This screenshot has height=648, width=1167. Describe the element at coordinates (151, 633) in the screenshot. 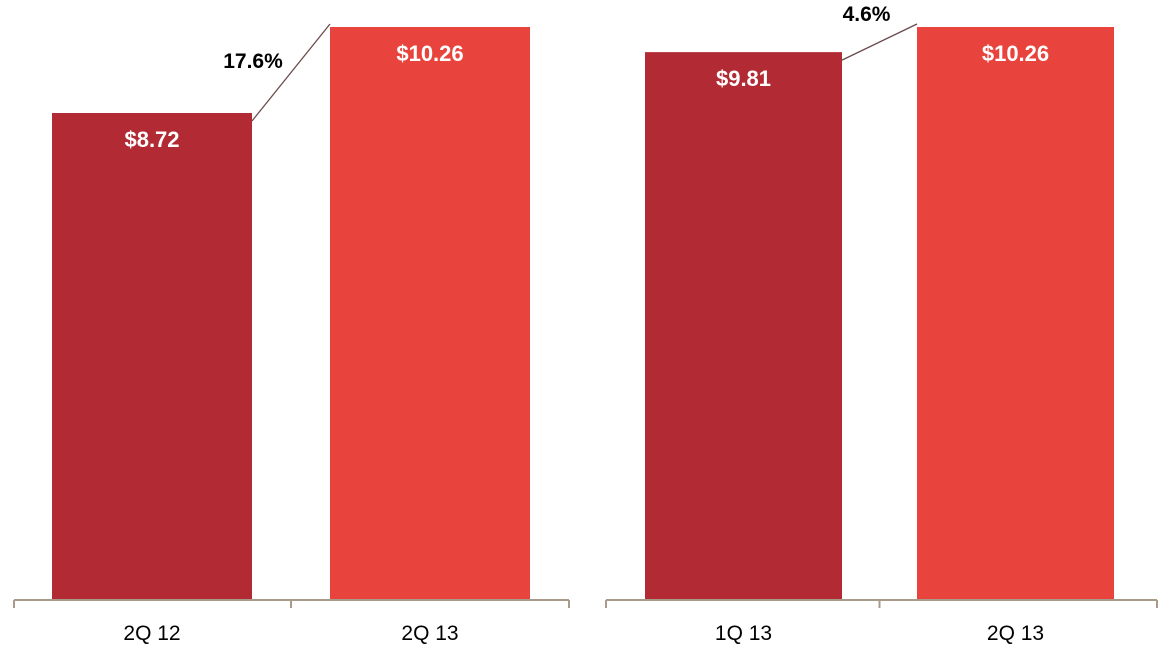

I see `x-tick-label: 2Q 12` at that location.